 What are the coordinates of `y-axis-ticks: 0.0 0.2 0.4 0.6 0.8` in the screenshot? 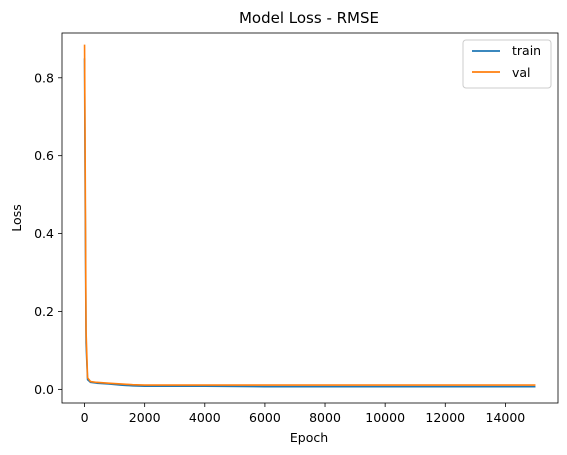 It's located at (48, 233).